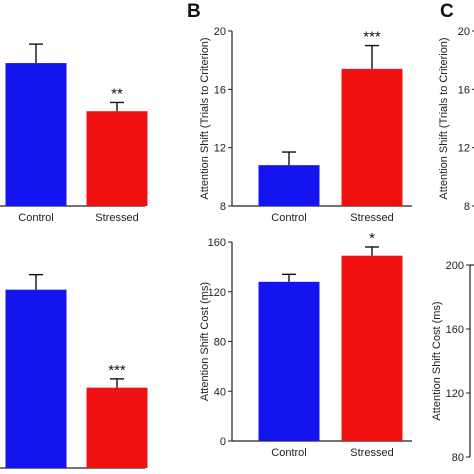 Image resolution: width=474 pixels, height=474 pixels. I want to click on significance-marker: *, so click(372, 238).